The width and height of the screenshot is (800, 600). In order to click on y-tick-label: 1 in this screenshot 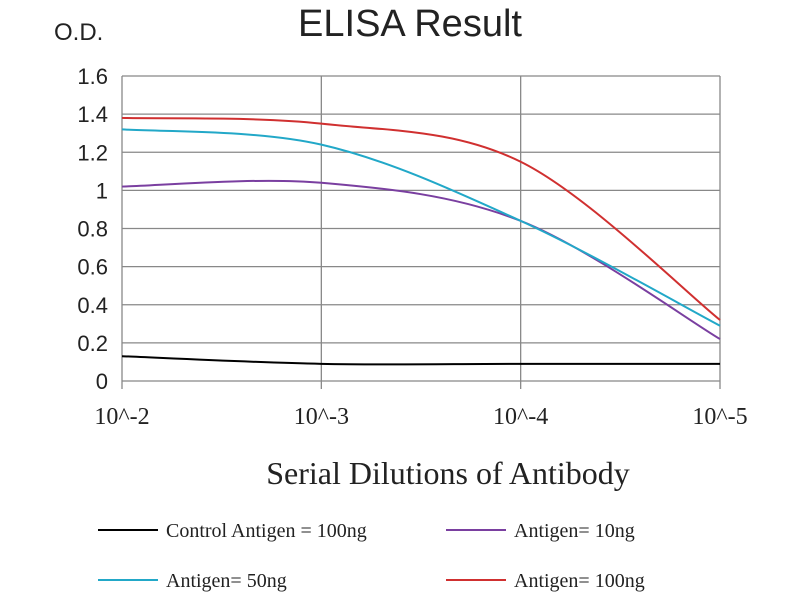, I will do `click(102, 190)`.